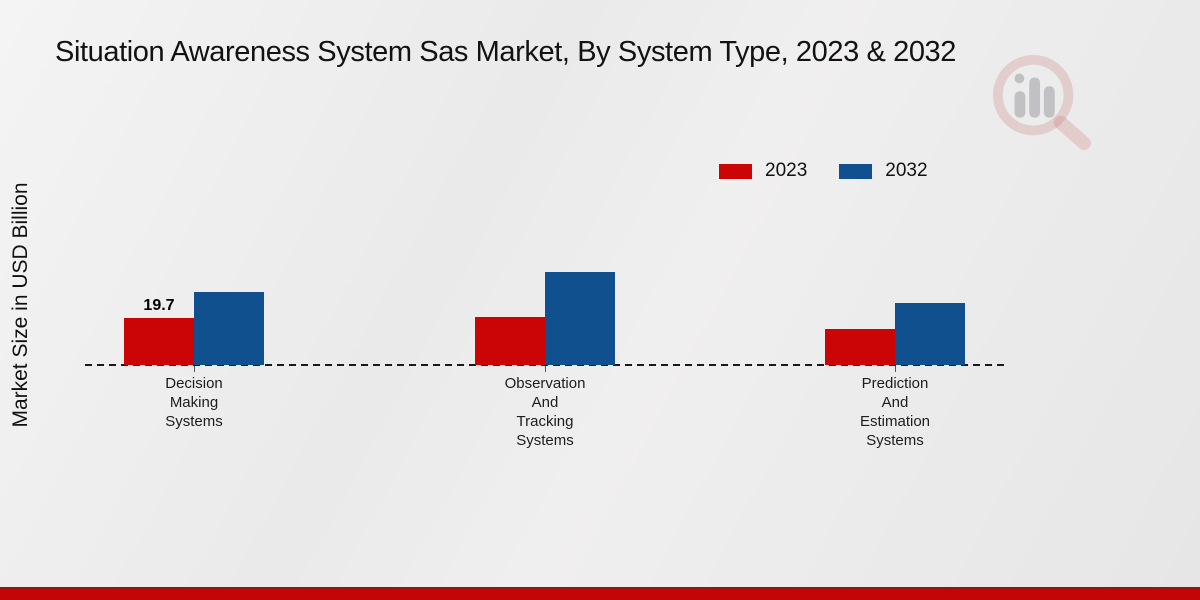  I want to click on legend-swatch-2023, so click(735, 171).